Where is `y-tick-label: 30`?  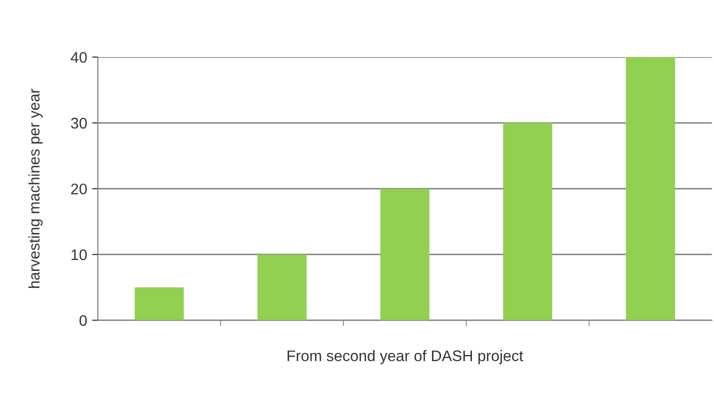 y-tick-label: 30 is located at coordinates (78, 123).